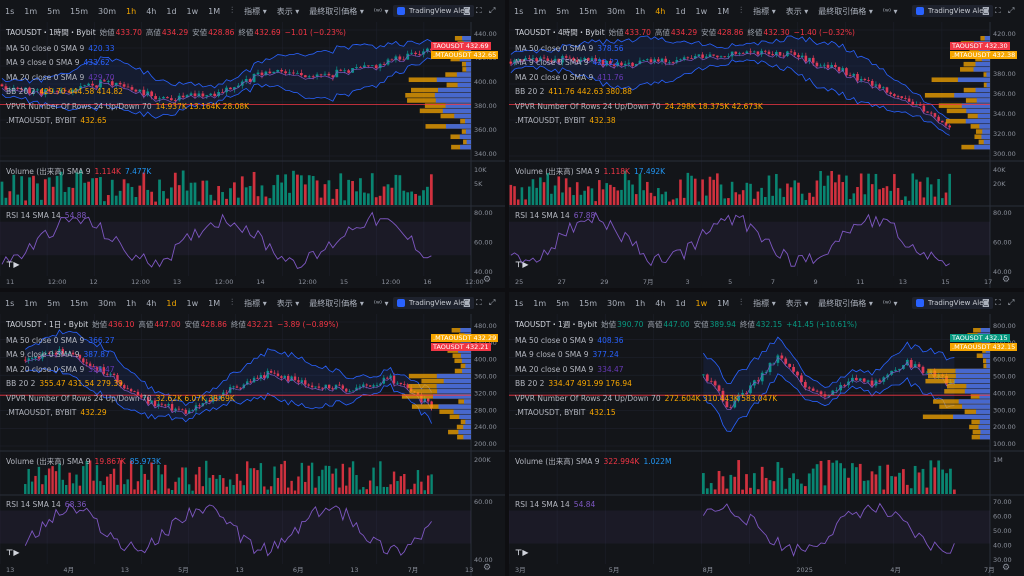 This screenshot has height=576, width=1024. What do you see at coordinates (555, 215) in the screenshot?
I see `rsi-legend: RSI 14 SMA 14 67.88` at bounding box center [555, 215].